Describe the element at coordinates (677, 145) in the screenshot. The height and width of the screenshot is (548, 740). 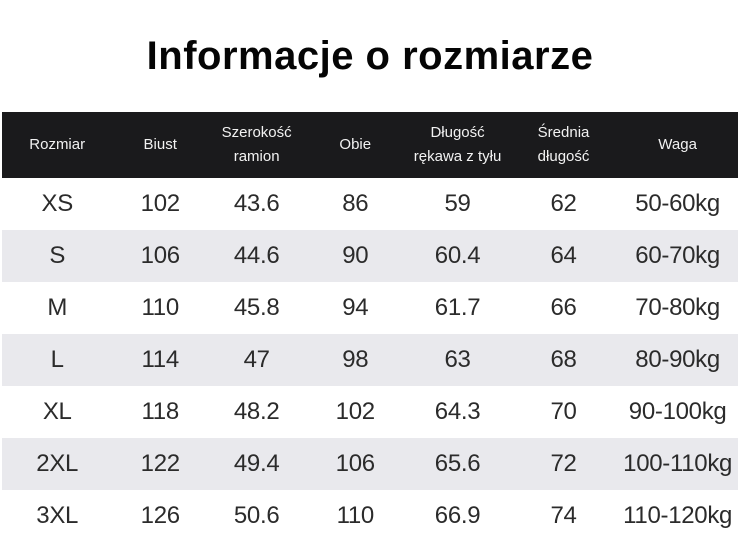
I see `header-waga: Waga` at that location.